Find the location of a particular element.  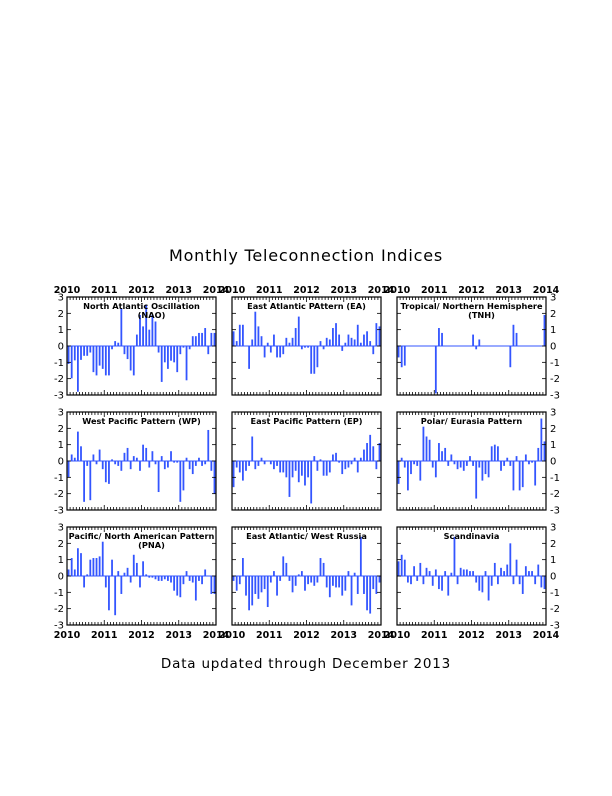

y-tick-label: -3 is located at coordinates (59, 396).